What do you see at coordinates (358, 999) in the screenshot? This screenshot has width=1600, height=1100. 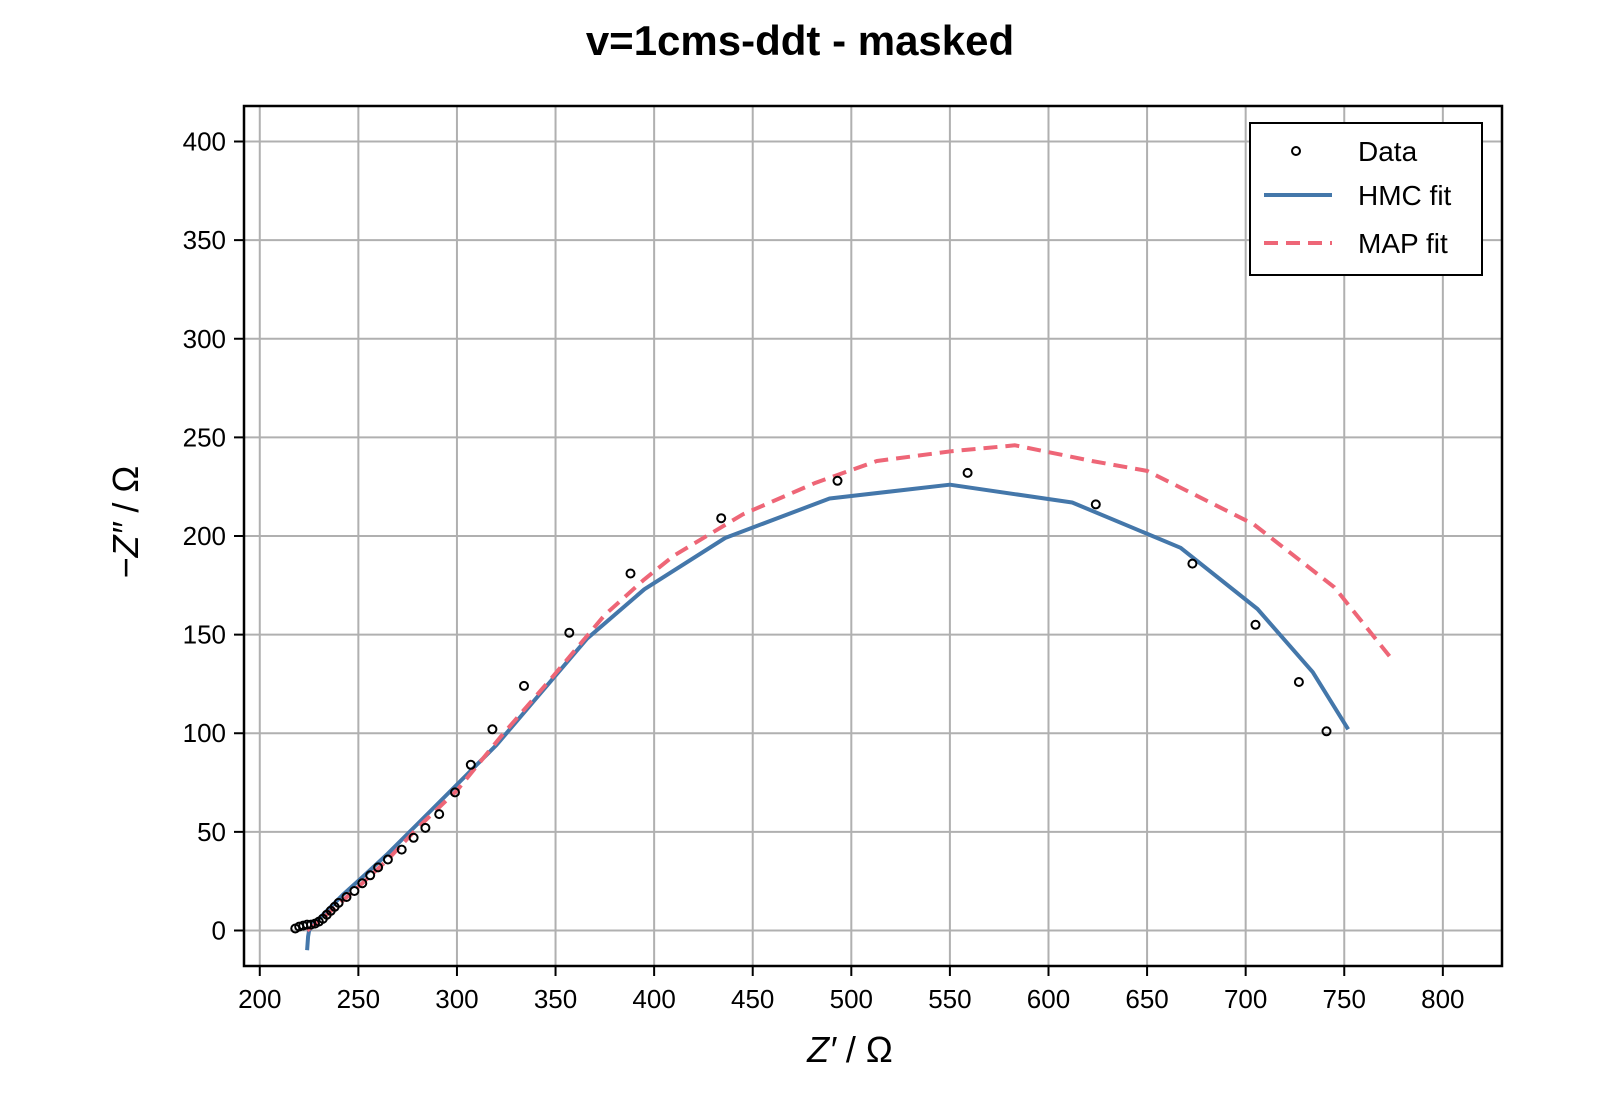 I see `x-tick-label: 250` at bounding box center [358, 999].